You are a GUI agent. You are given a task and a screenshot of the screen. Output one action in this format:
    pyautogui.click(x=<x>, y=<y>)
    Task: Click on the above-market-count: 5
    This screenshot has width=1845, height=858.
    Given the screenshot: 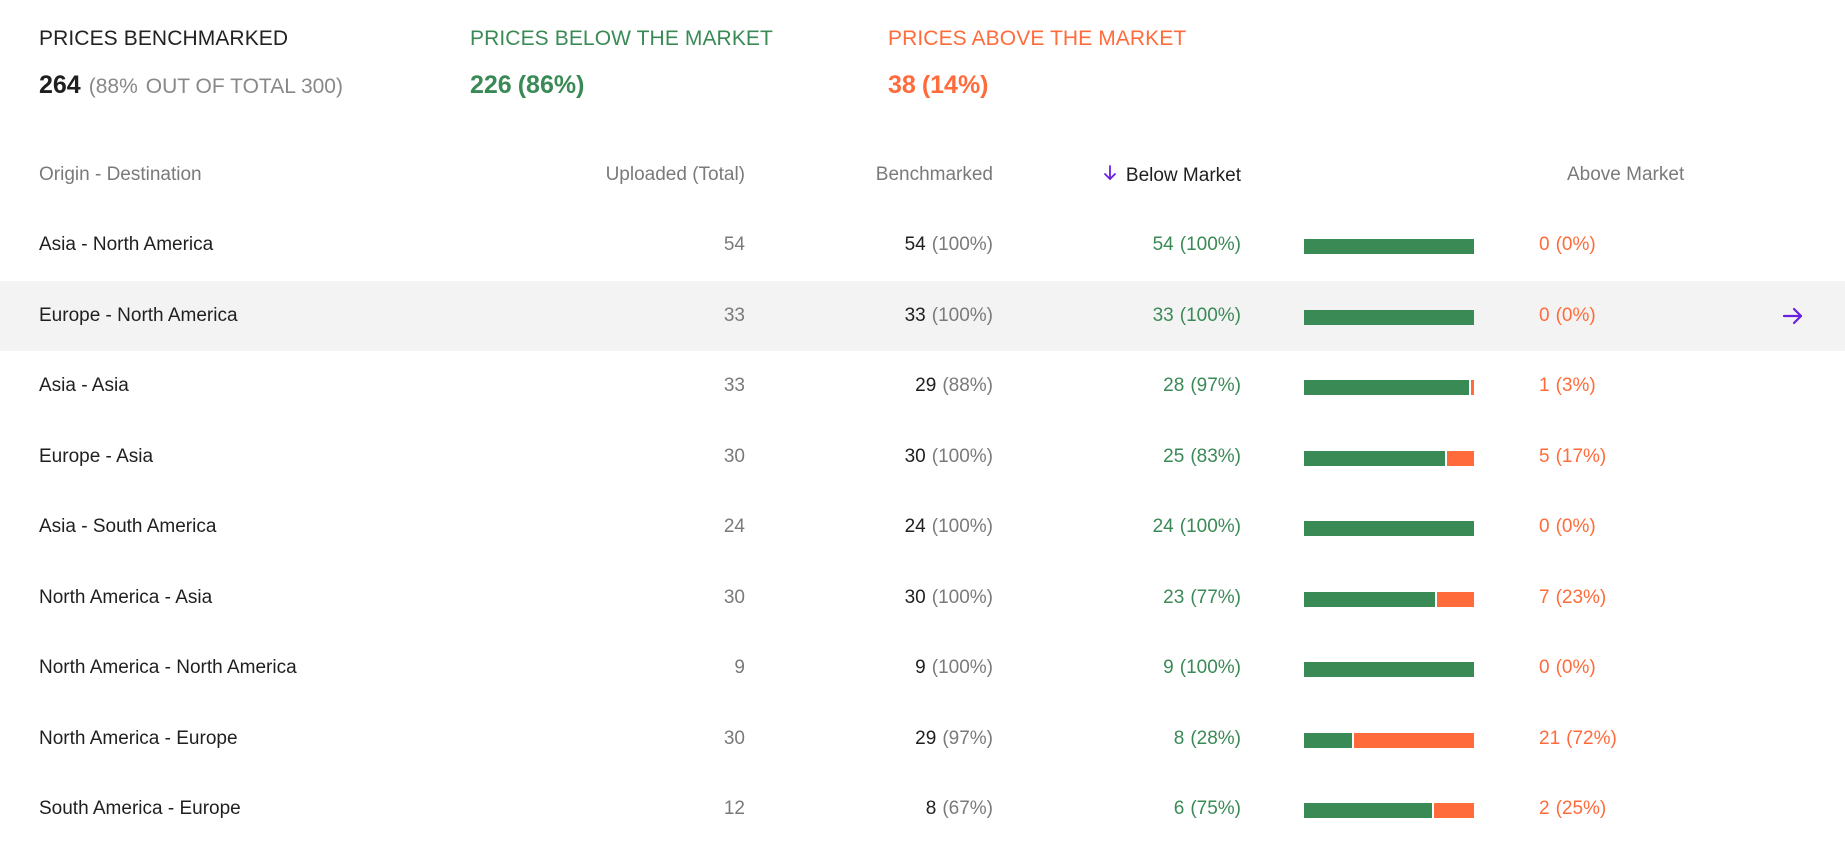 What is the action you would take?
    pyautogui.click(x=1544, y=456)
    